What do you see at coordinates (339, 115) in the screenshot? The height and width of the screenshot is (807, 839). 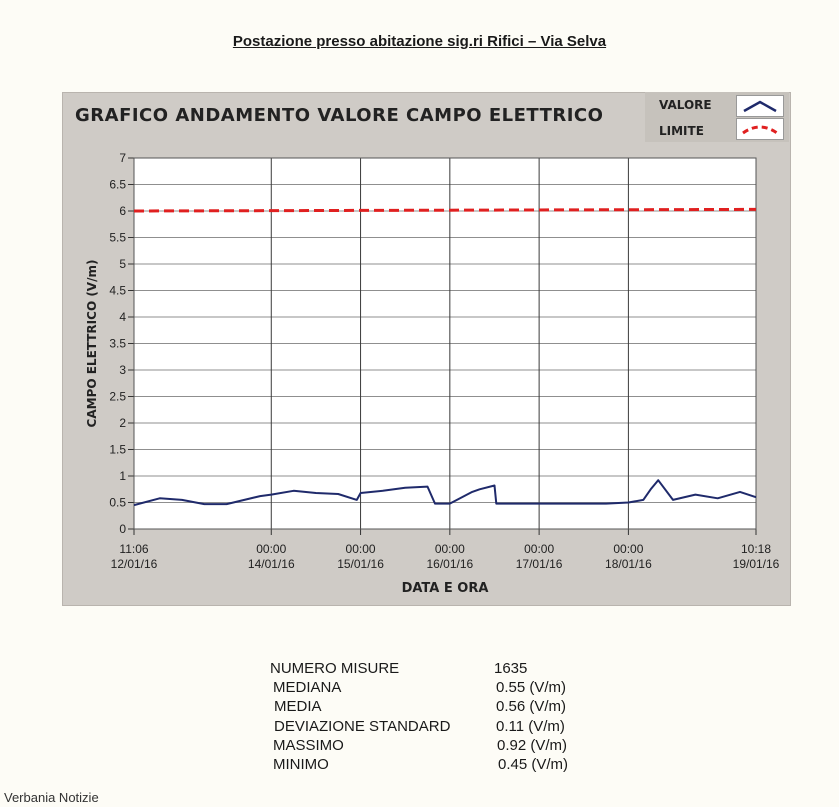 I see `chart-title: GRAFICO ANDAMENTO VALORE CAMPO ELETTRICO` at bounding box center [339, 115].